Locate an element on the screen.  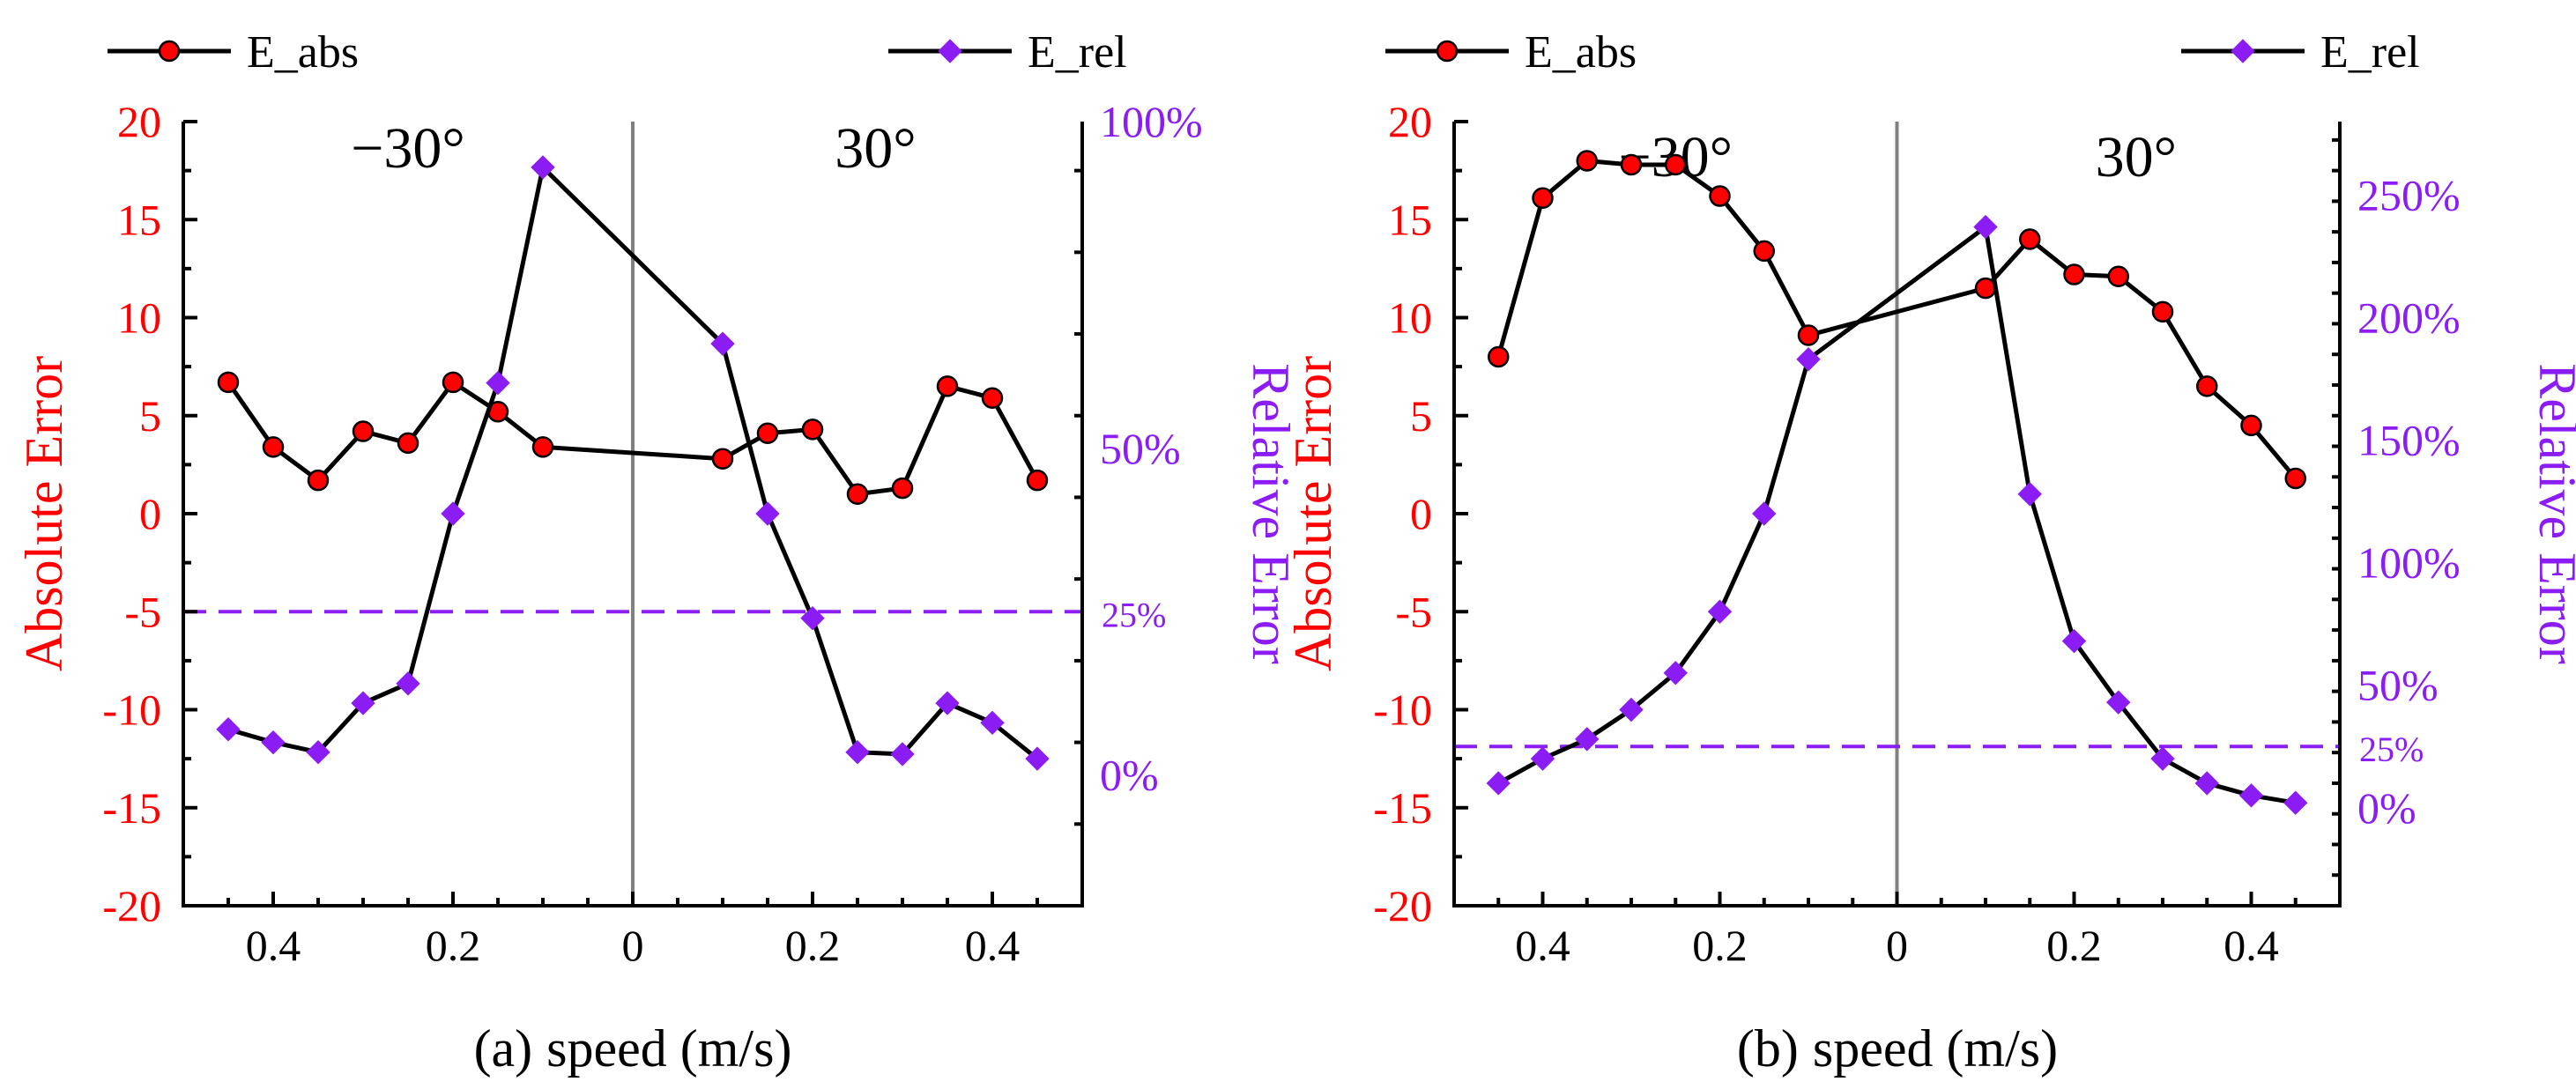
left-y-tick-label: 20 is located at coordinates (1410, 121).